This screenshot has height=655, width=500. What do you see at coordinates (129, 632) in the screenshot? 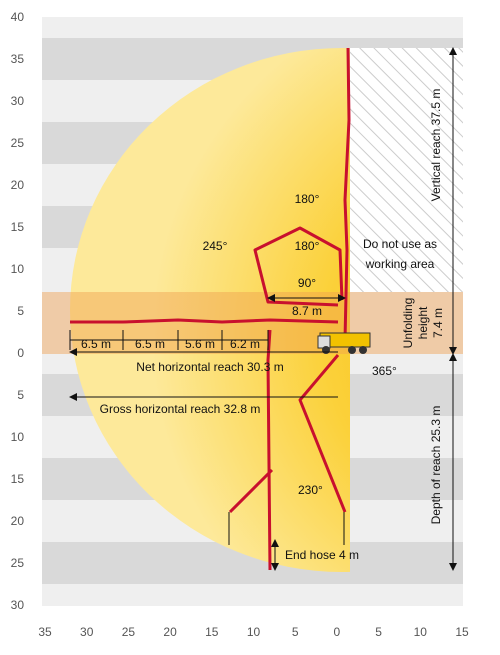
I see `x-axis-label: 25` at bounding box center [129, 632].